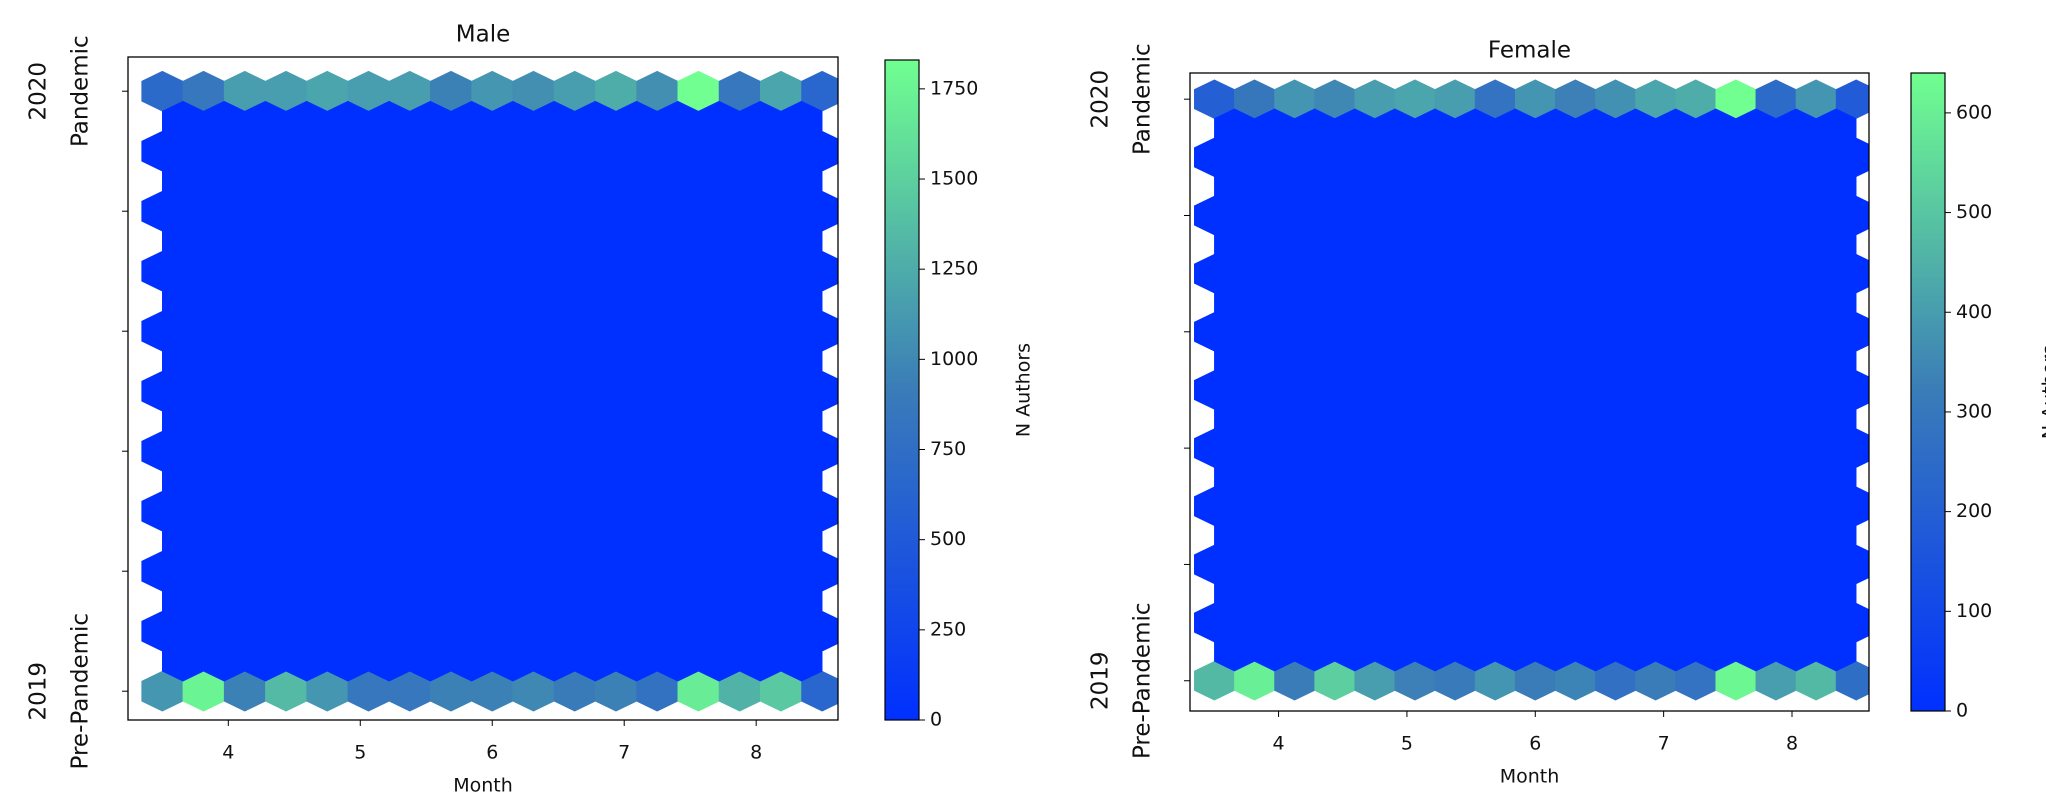 Image resolution: width=2046 pixels, height=806 pixels. Describe the element at coordinates (483, 35) in the screenshot. I see `chart-title: Male` at that location.